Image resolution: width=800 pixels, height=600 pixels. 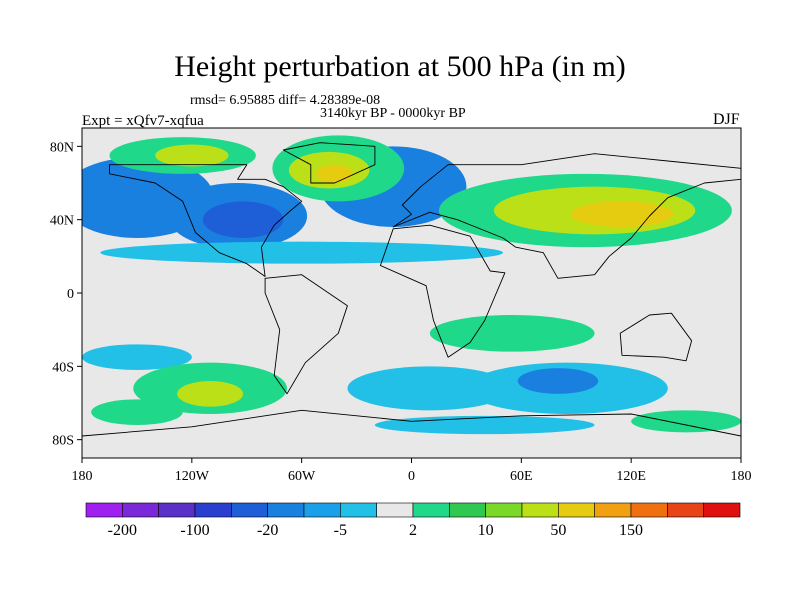 What do you see at coordinates (393, 113) in the screenshot?
I see `period-label: 3140kyr BP - 0000kyr BP` at bounding box center [393, 113].